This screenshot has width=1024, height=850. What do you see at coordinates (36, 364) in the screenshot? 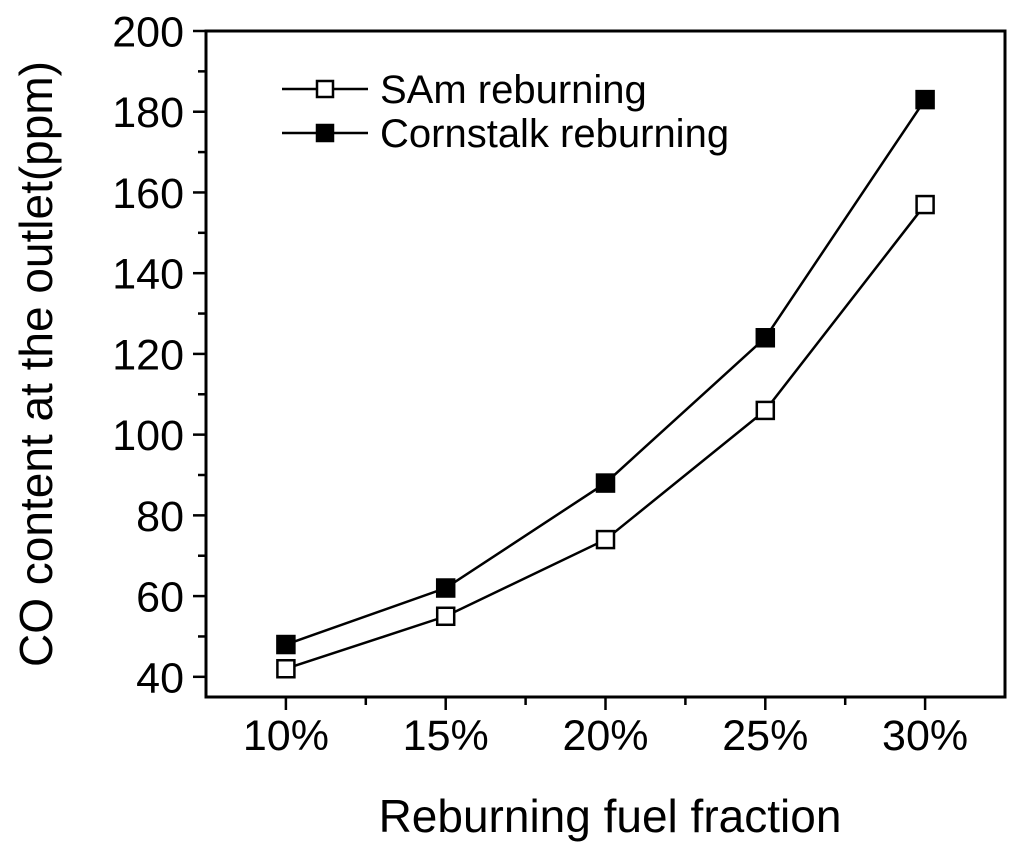
I see `y-axis-label: CO content at the outlet(ppm)` at bounding box center [36, 364].